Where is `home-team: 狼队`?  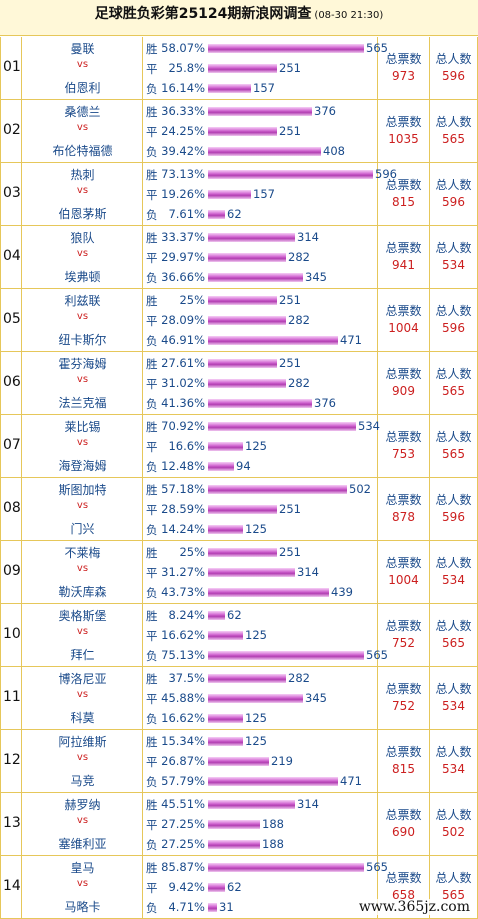
home-team: 狼队 is located at coordinates (82, 238).